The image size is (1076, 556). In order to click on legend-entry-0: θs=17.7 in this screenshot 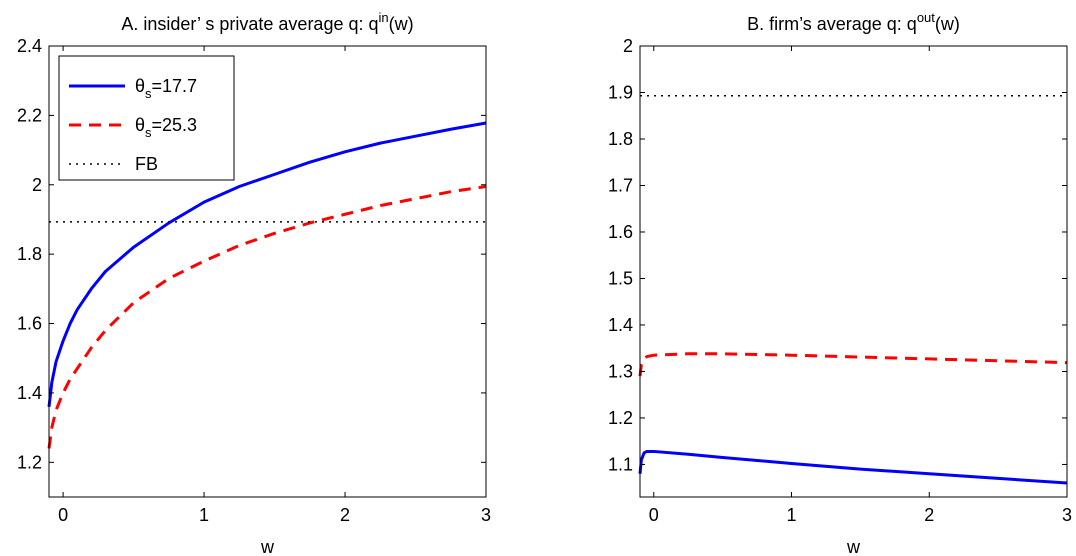, I will do `click(166, 88)`.